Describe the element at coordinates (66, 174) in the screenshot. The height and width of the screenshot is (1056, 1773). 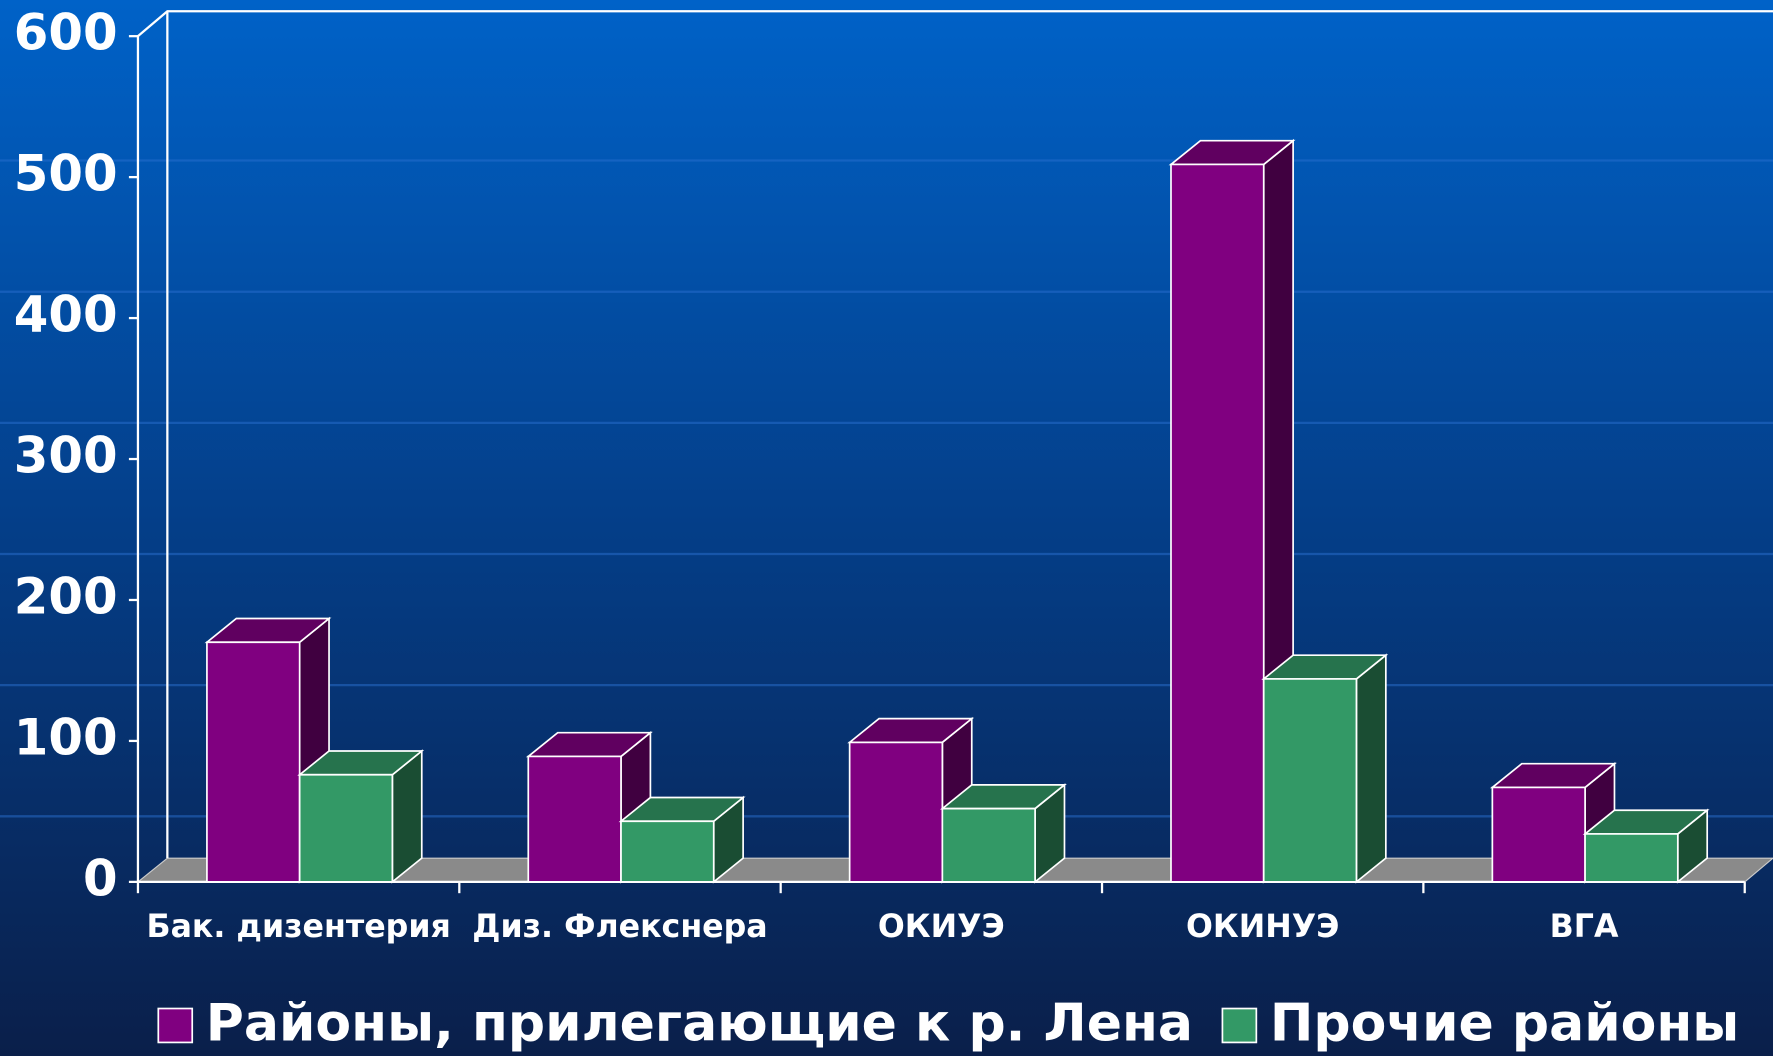
I see `y-tick-label: 500` at that location.